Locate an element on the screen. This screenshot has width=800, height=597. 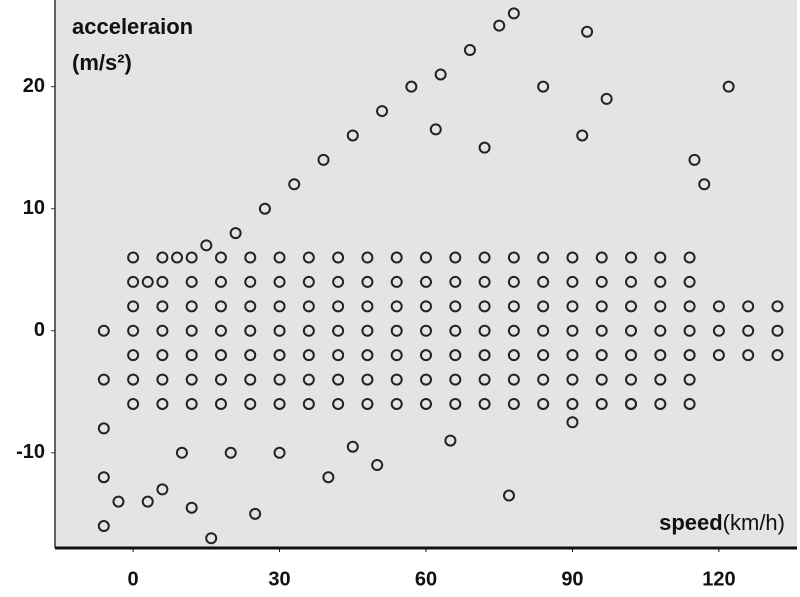
x-unit: (km/h) is located at coordinates (754, 522).